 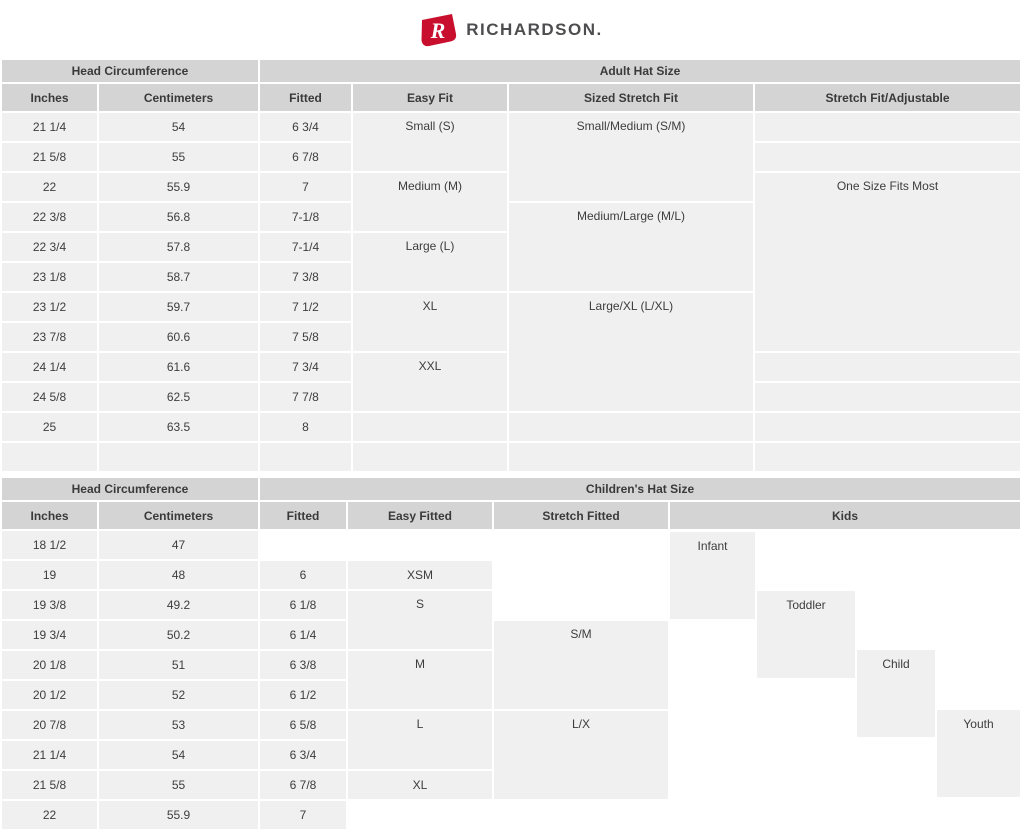 I want to click on cell-centimeters: 50.2, so click(x=178, y=635).